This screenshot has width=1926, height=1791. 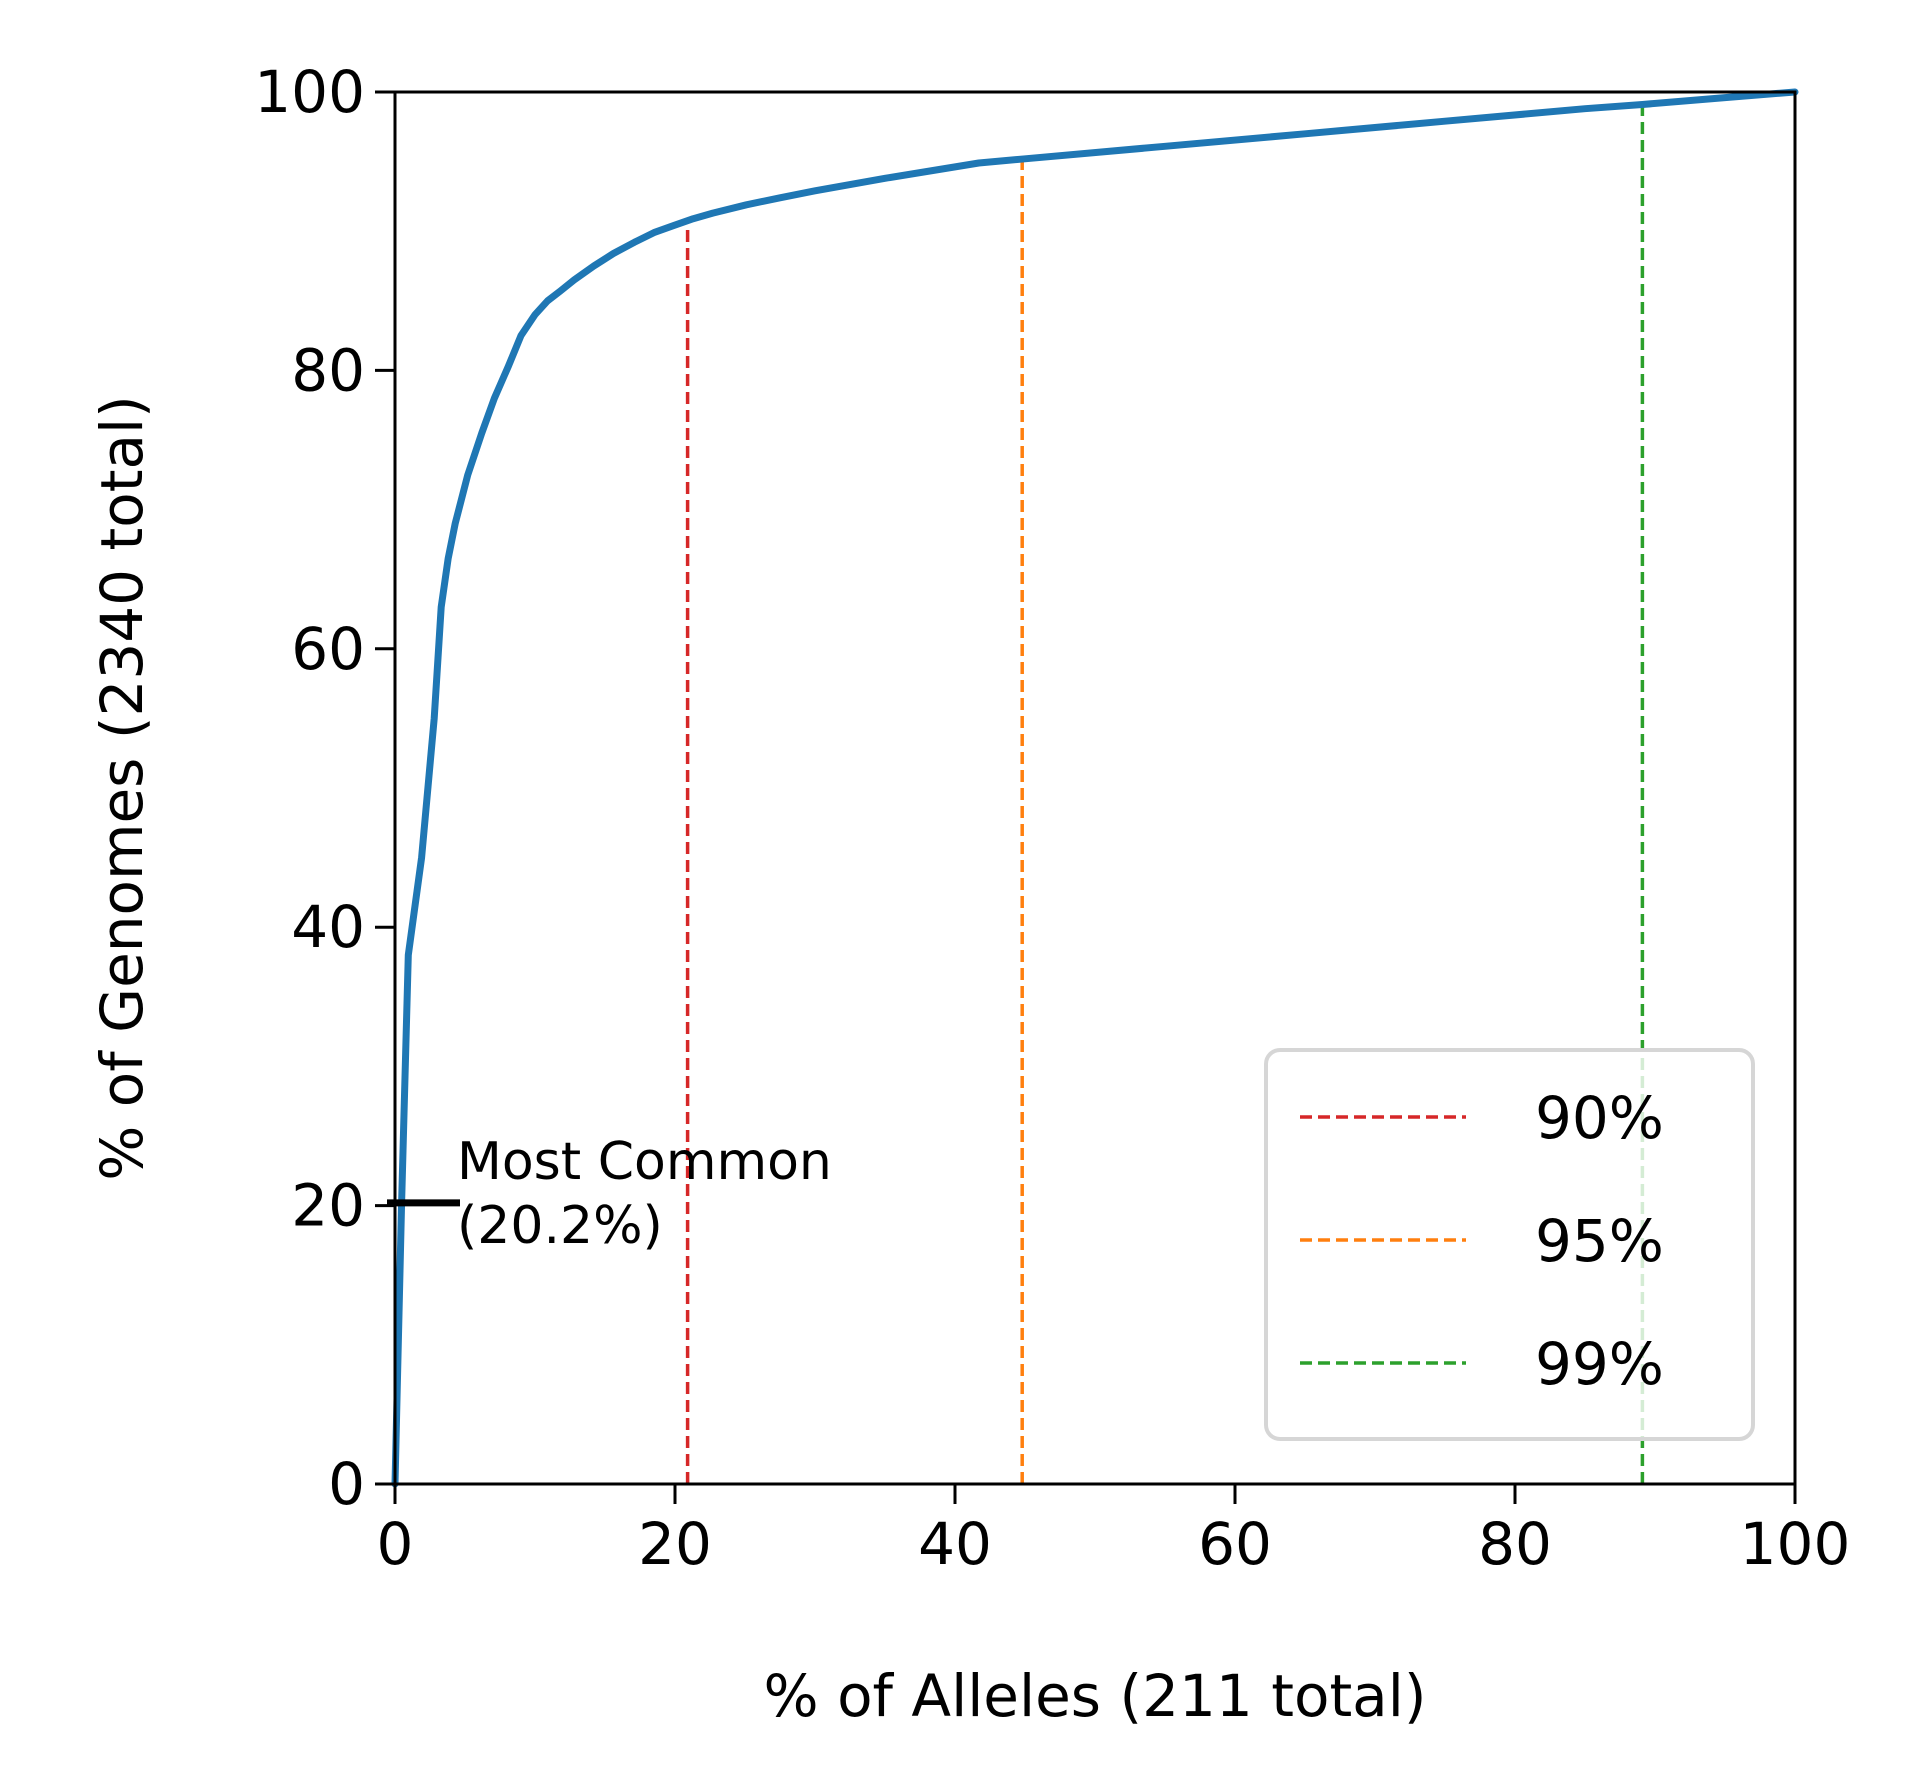 What do you see at coordinates (328, 927) in the screenshot?
I see `y-tick-label: 40` at bounding box center [328, 927].